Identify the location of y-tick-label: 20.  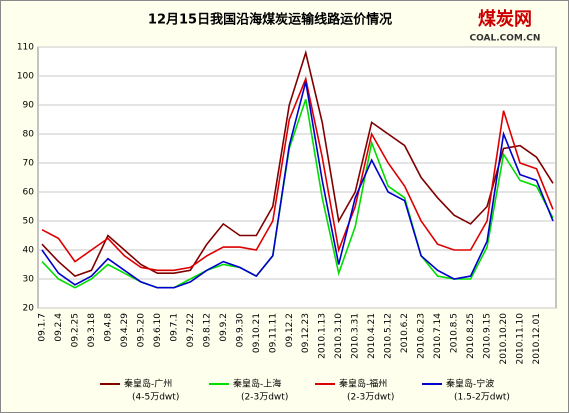
(29, 309).